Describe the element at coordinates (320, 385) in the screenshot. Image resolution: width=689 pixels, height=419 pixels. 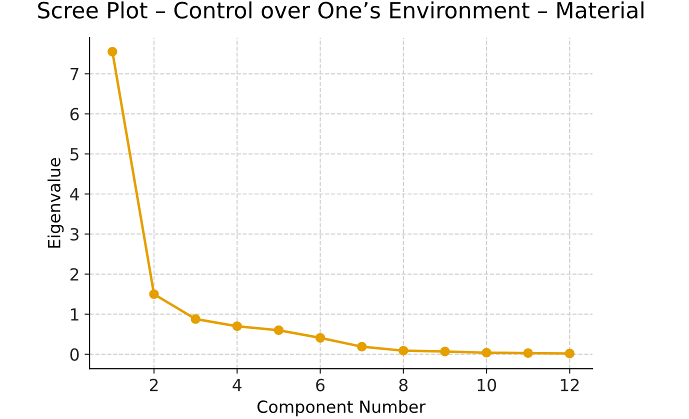
I see `x-tick-label: 6` at that location.